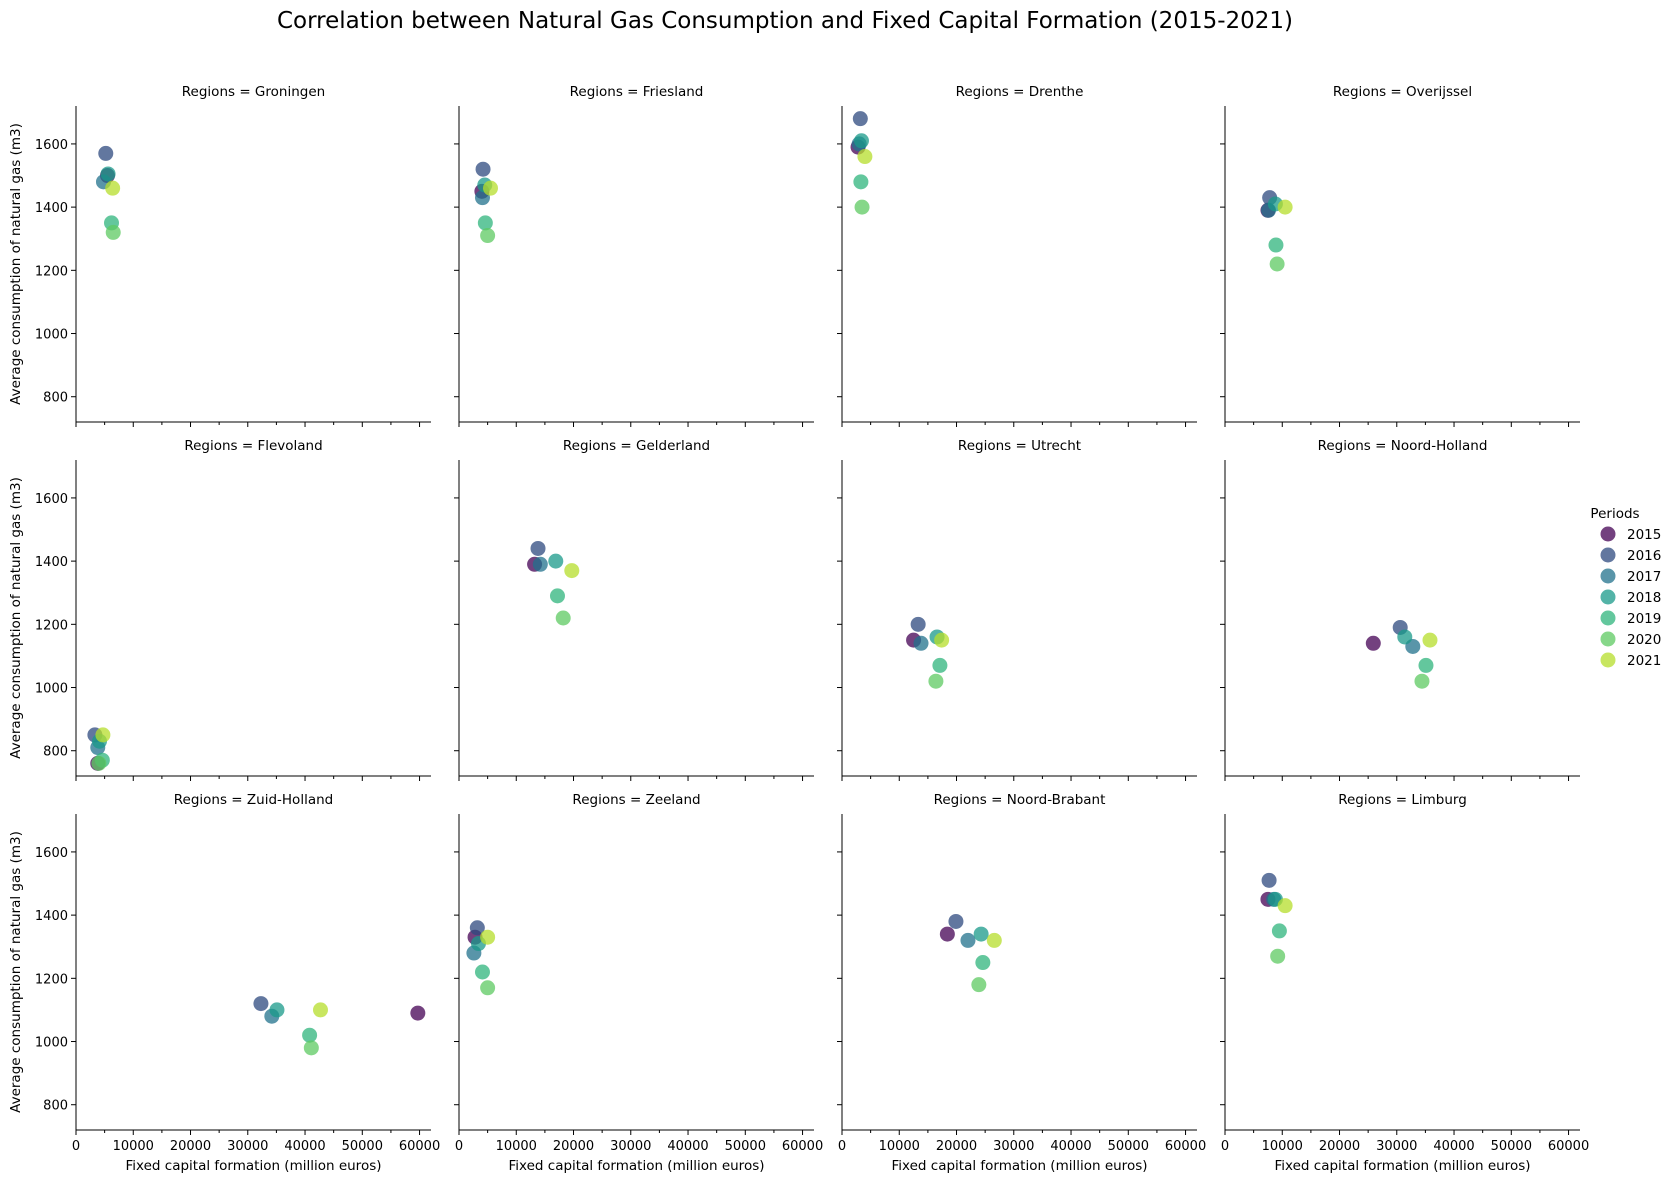 This screenshot has height=1180, width=1679. I want to click on legend-label: 2020, so click(1644, 640).